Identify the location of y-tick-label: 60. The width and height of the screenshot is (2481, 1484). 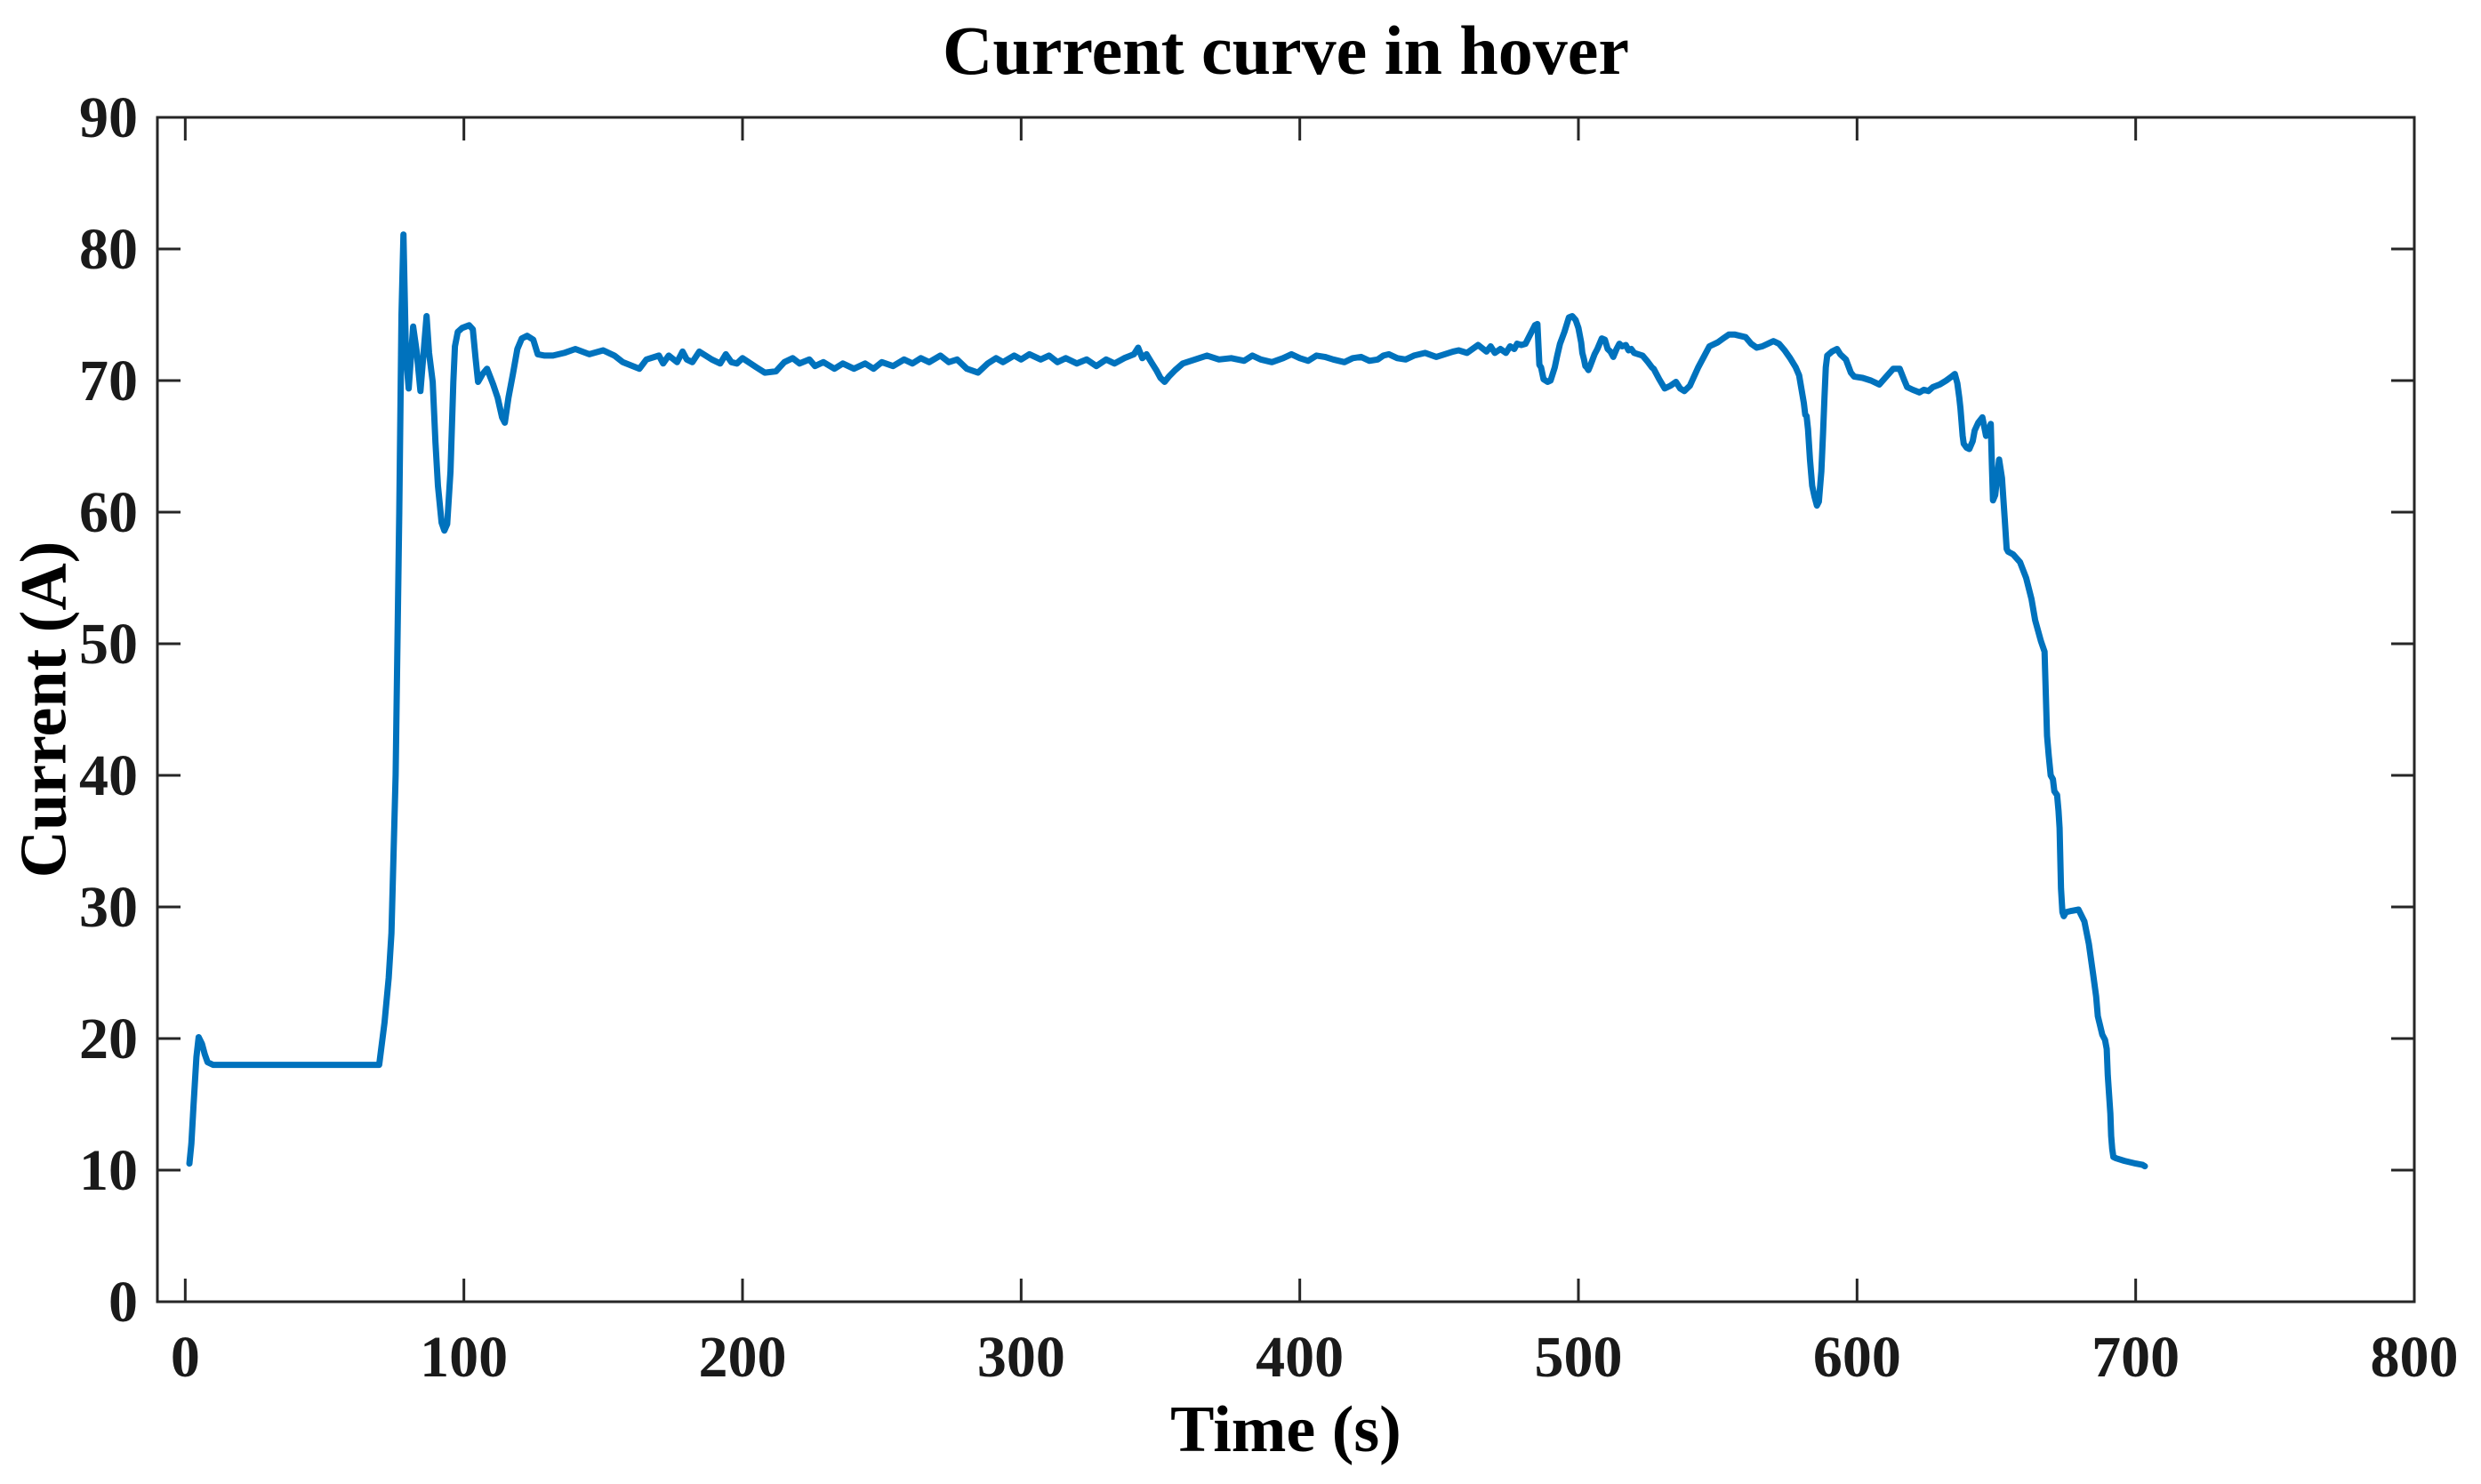
(109, 512).